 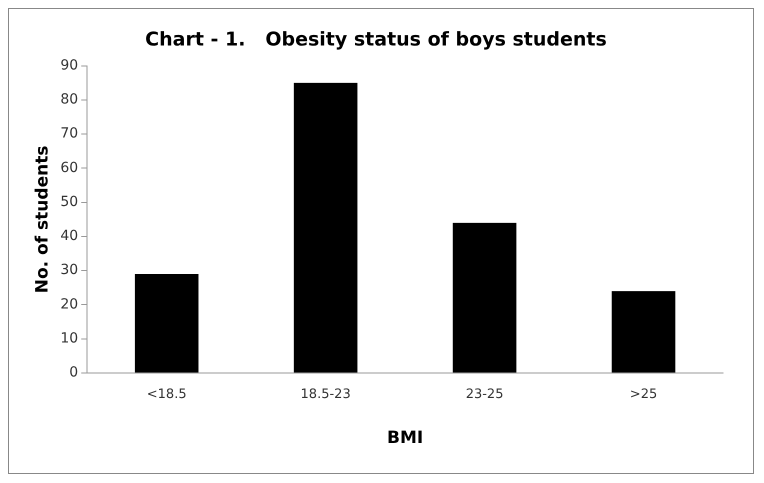 I want to click on x-tick-label: >25, so click(x=644, y=394).